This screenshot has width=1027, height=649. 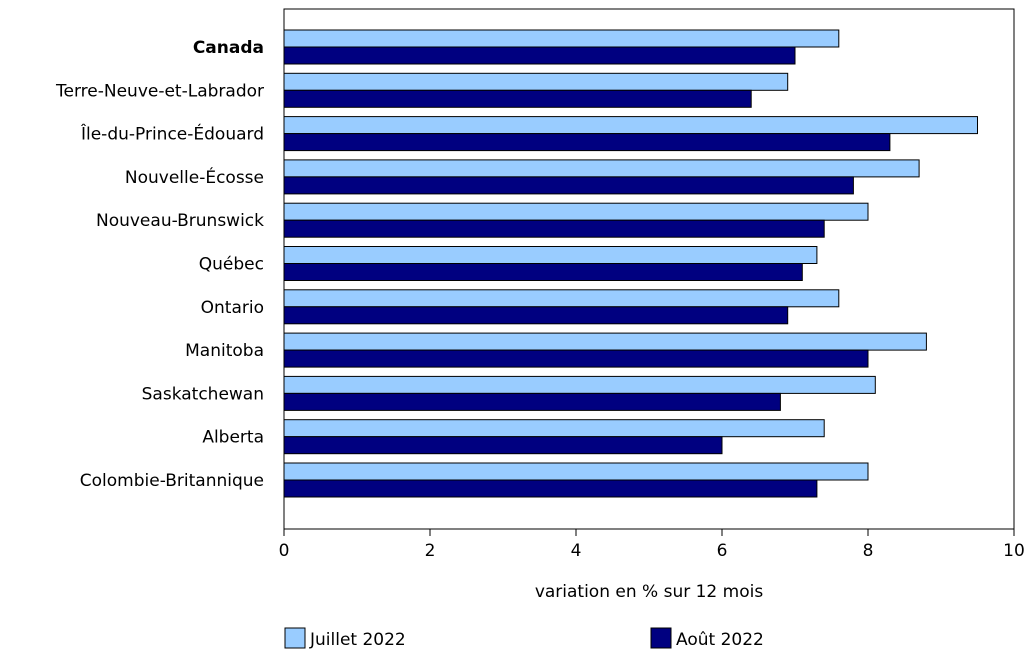 I want to click on x-tick-label: 0, so click(x=284, y=551).